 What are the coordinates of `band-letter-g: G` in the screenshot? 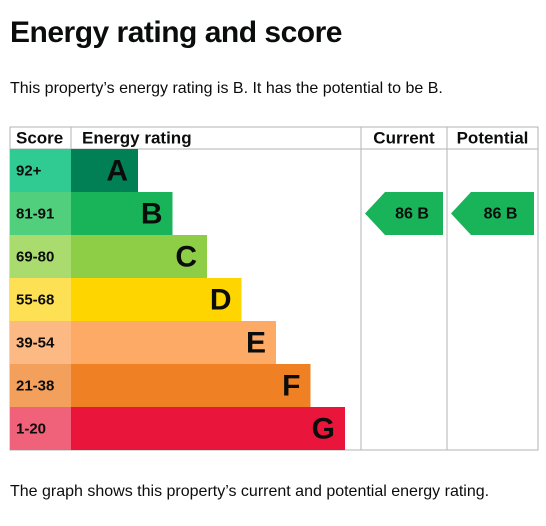 It's located at (323, 428).